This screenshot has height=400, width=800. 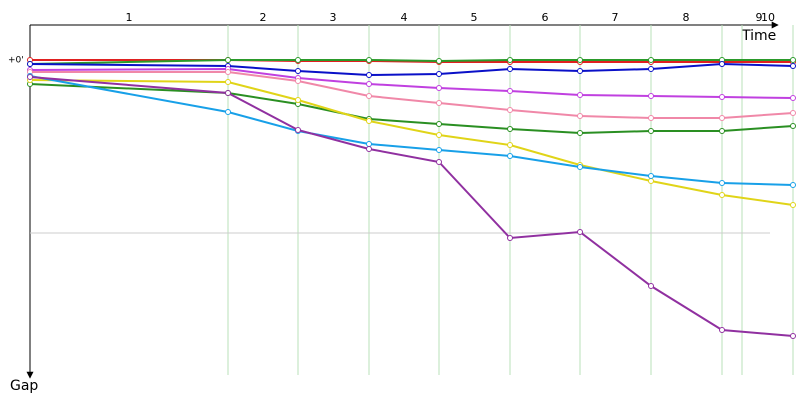 I want to click on y-axis-label: Gap, so click(x=24, y=386).